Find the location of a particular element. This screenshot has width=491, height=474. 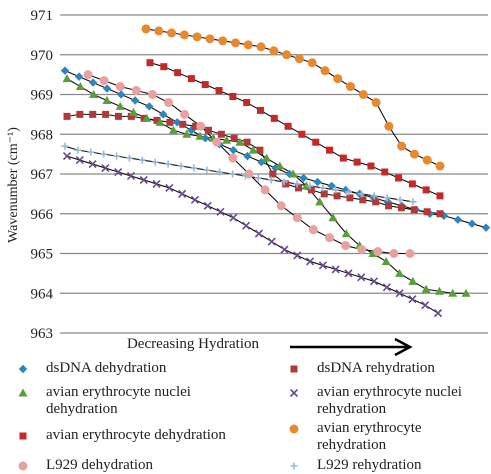

legend-item: dsDNA dehydration is located at coordinates (134, 368).